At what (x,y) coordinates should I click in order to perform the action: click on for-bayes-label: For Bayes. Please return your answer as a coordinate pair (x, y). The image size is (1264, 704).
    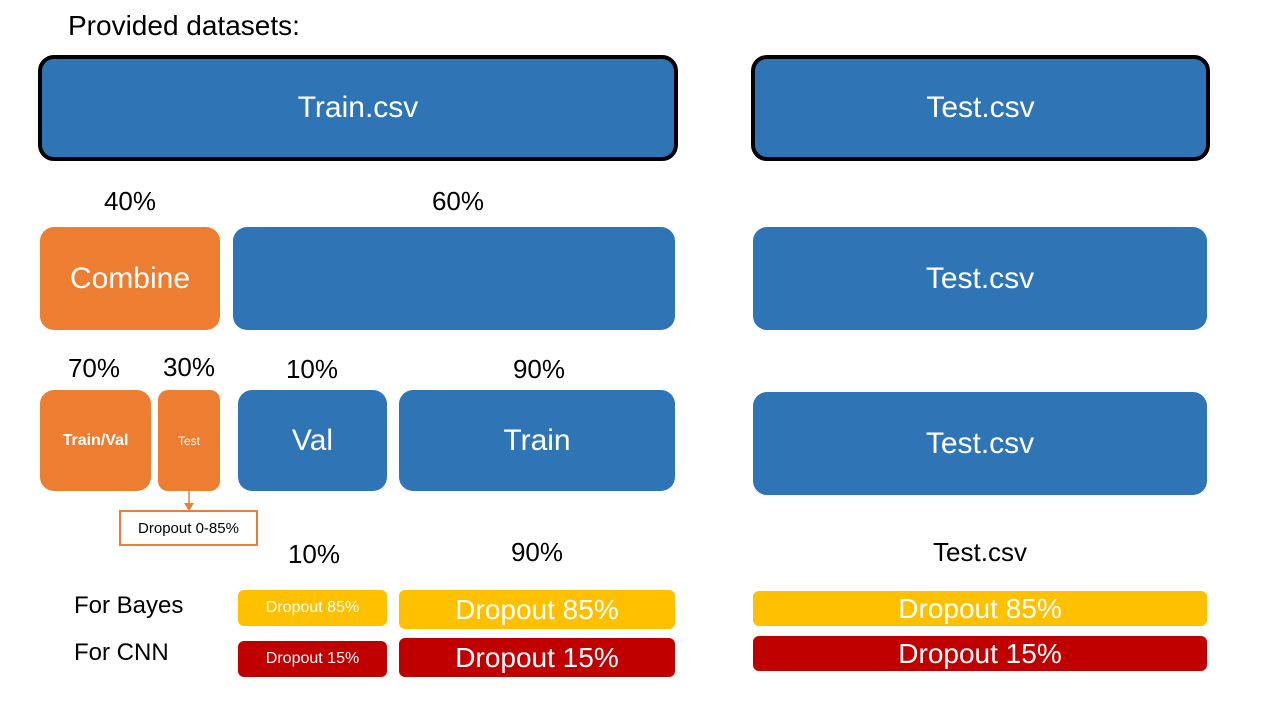
    Looking at the image, I should click on (129, 605).